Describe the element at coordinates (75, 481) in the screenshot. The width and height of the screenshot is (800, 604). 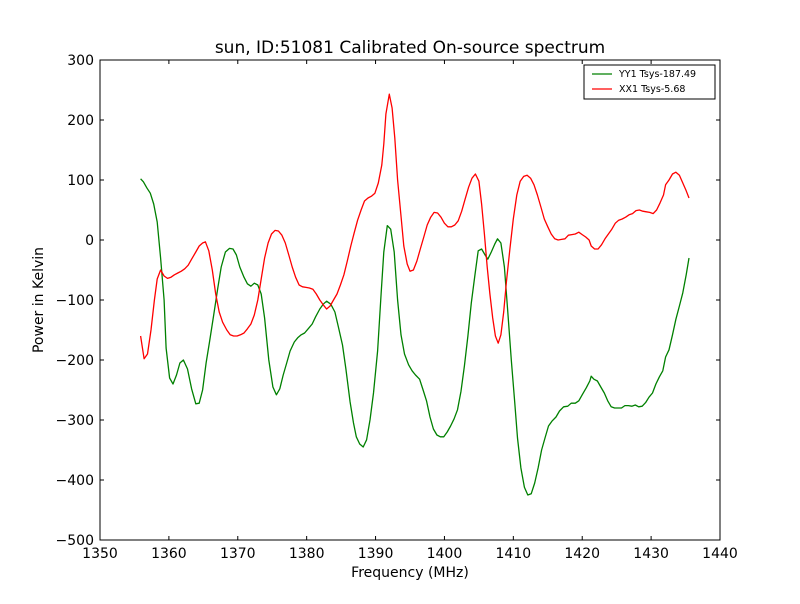
I see `y-tick-label: −400` at that location.